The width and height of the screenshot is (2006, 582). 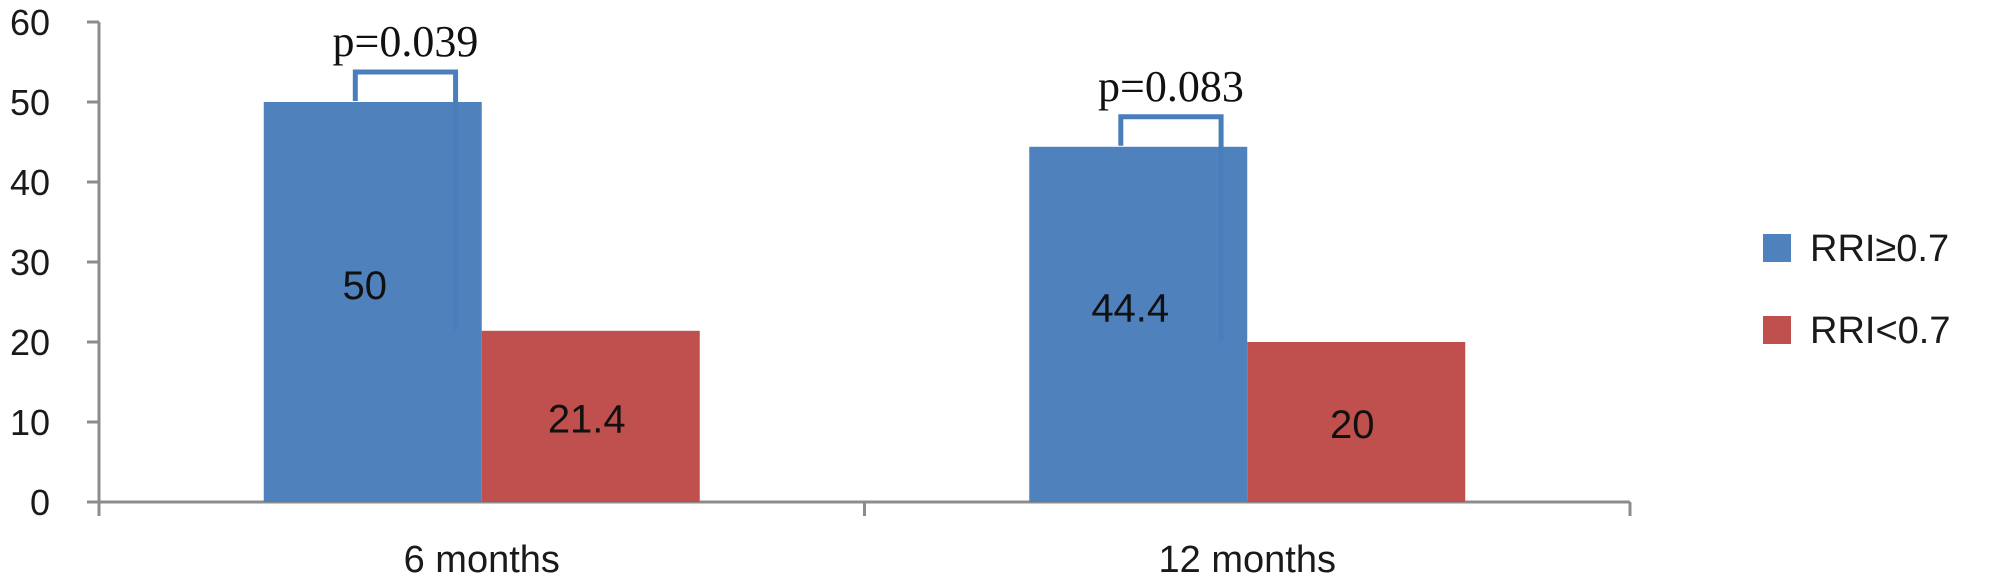 I want to click on y-tick-label: 60, so click(x=30, y=22).